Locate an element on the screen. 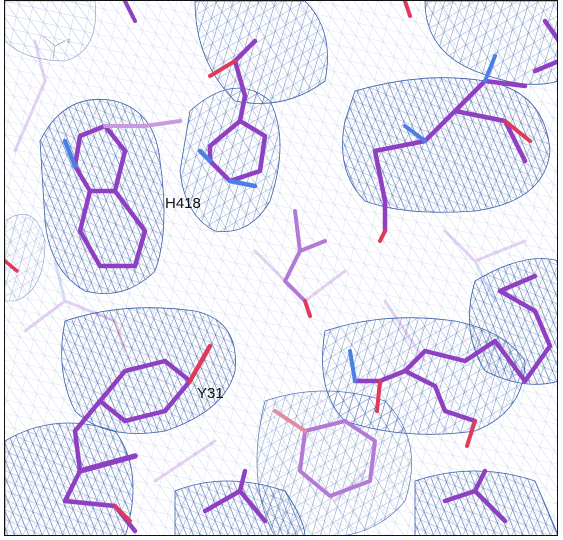 This screenshot has width=563, height=540. residue-label-y31: Y31 is located at coordinates (210, 393).